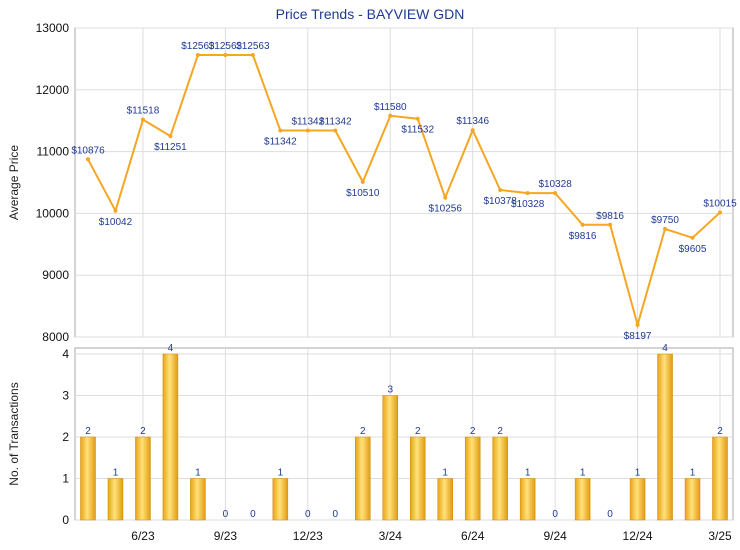 This screenshot has width=740, height=550. I want to click on x-tick-label: 12/23, so click(308, 536).